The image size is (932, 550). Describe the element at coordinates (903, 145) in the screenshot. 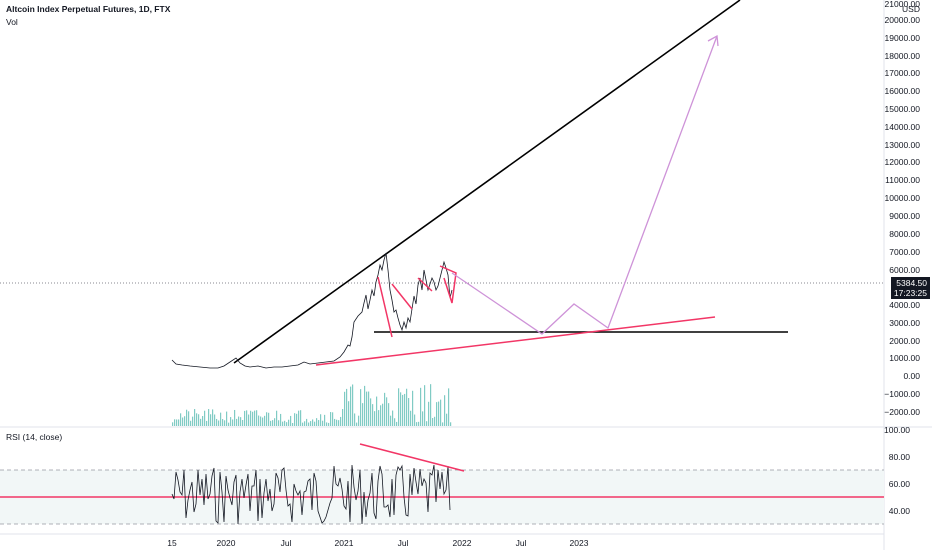

I see `price-axis-label: 13000.00` at that location.